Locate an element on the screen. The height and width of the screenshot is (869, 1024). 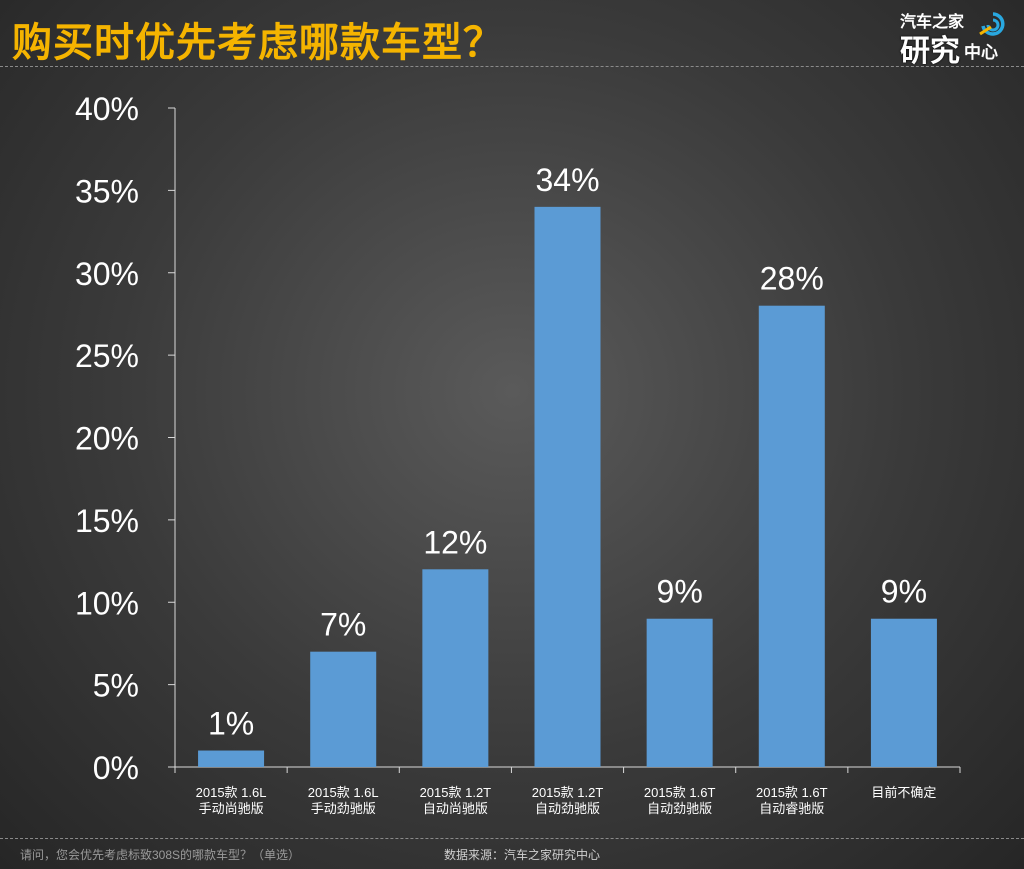
x-category-label: 自动睿驰版 is located at coordinates (791, 808).